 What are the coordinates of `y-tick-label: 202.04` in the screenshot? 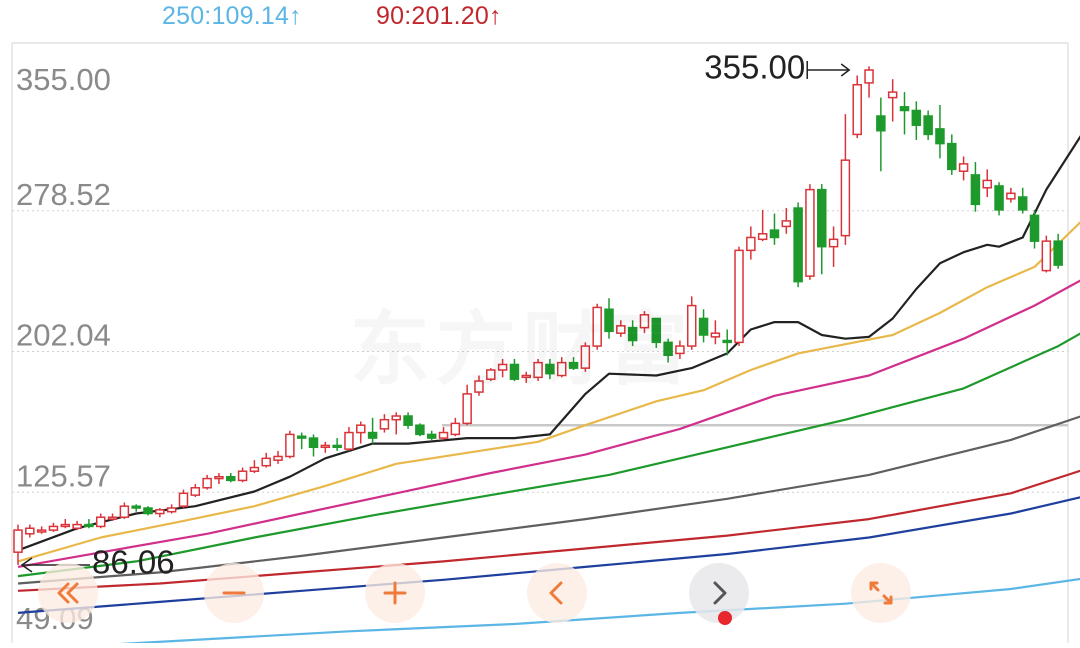 It's located at (63, 335).